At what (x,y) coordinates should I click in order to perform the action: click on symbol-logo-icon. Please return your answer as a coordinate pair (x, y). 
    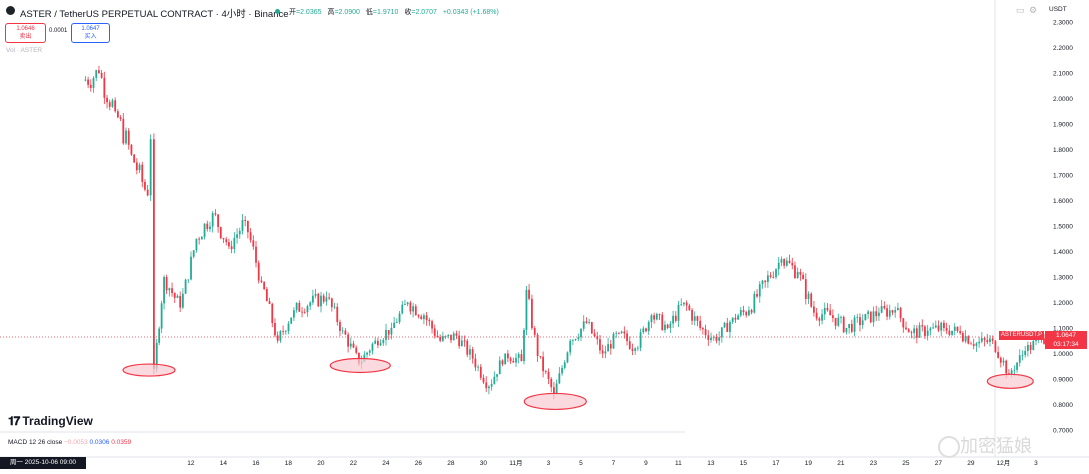
    Looking at the image, I should click on (10, 10).